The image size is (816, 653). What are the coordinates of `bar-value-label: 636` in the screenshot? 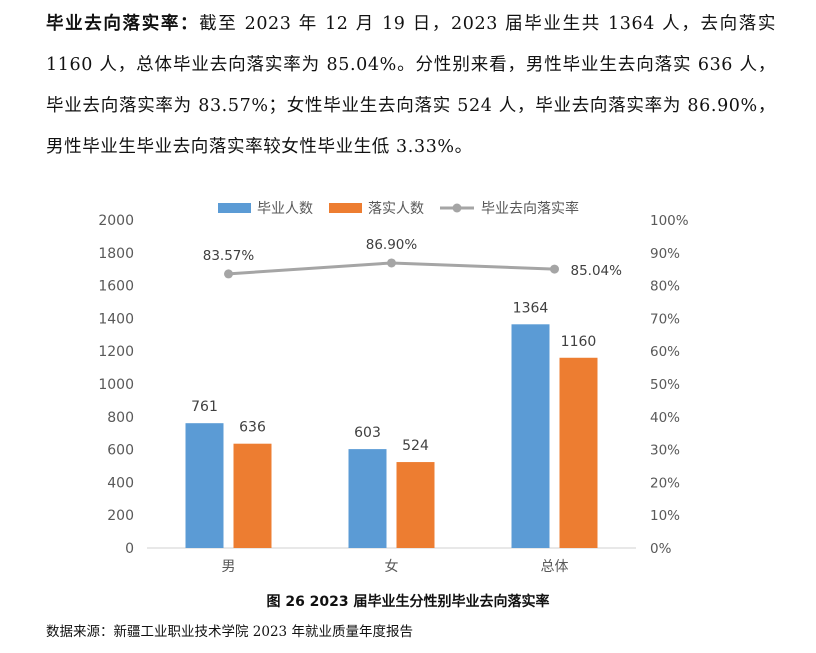 It's located at (252, 428).